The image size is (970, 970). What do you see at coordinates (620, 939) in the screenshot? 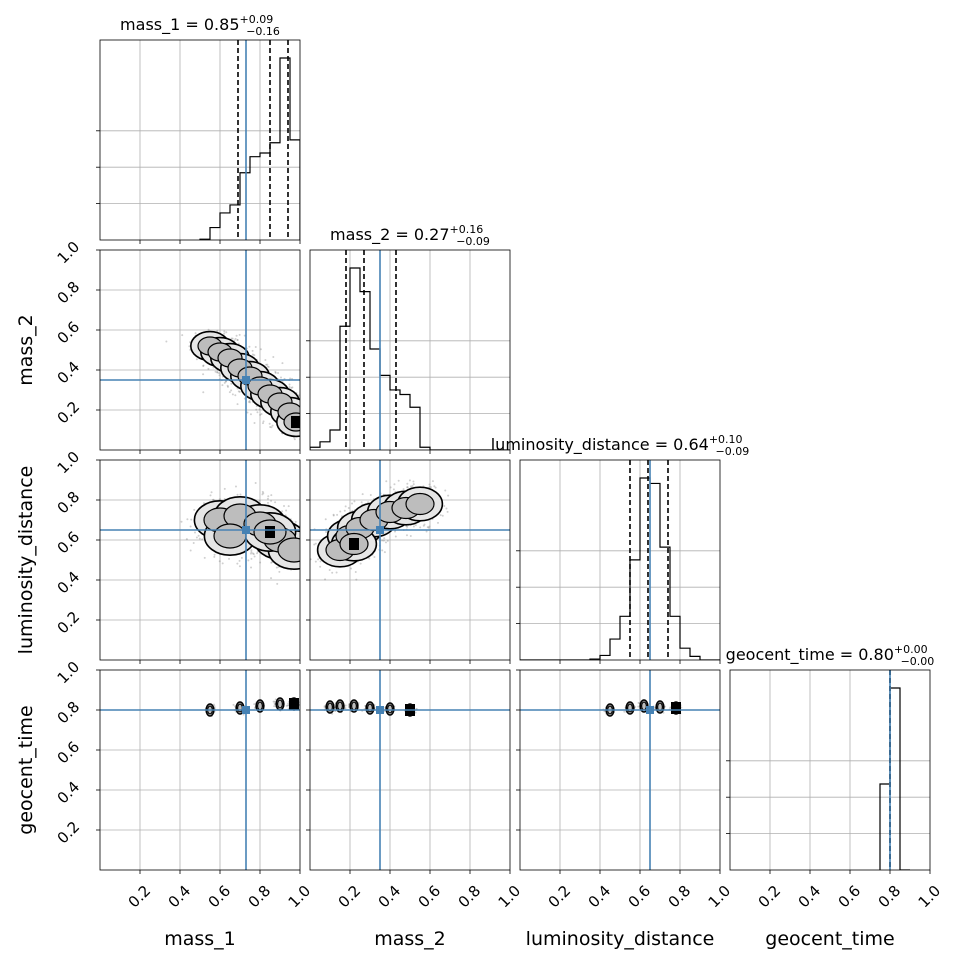
I see `x-axis-label-luminosity_distance: luminosity_distance` at bounding box center [620, 939].